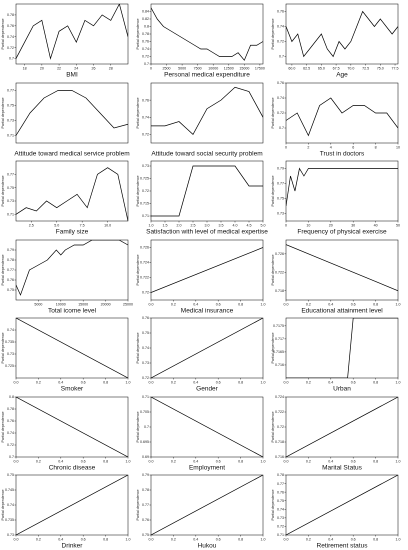 Image resolution: width=408 pixels, height=550 pixels. What do you see at coordinates (350, 69) in the screenshot?
I see `x-tick-label: 70.0` at bounding box center [350, 69].